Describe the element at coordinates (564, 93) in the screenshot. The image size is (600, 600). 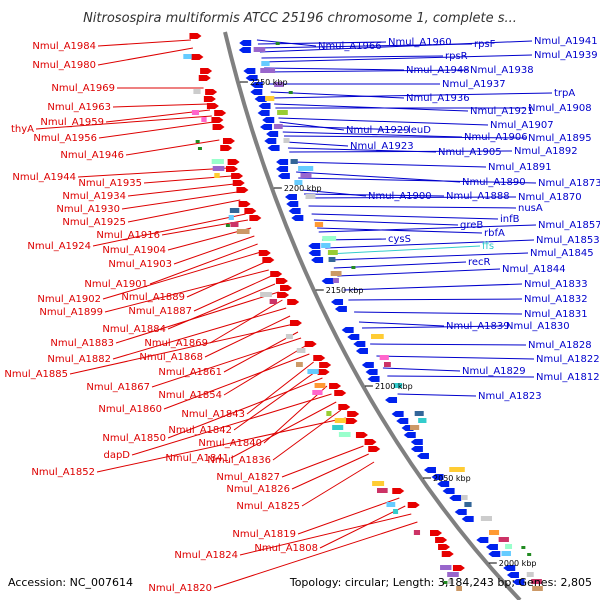
I see `gene-label-right: trpA` at that location.